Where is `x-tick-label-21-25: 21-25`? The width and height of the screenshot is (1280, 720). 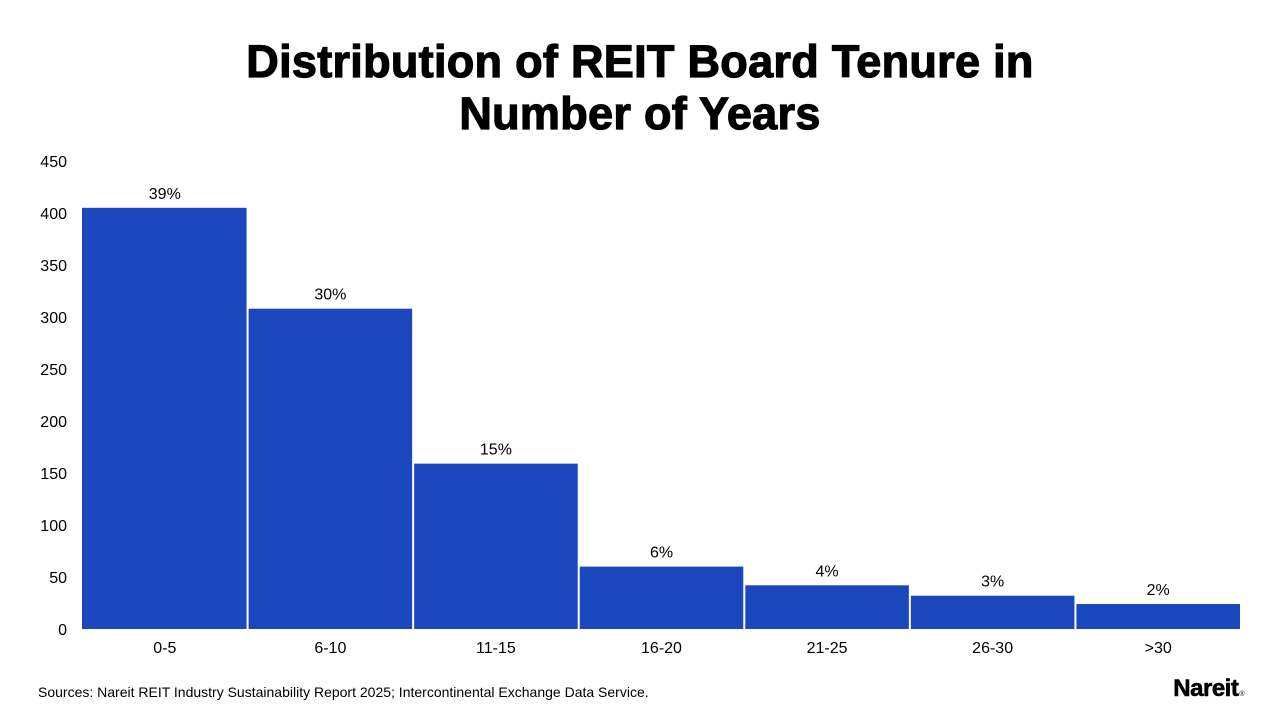 x-tick-label-21-25: 21-25 is located at coordinates (827, 648).